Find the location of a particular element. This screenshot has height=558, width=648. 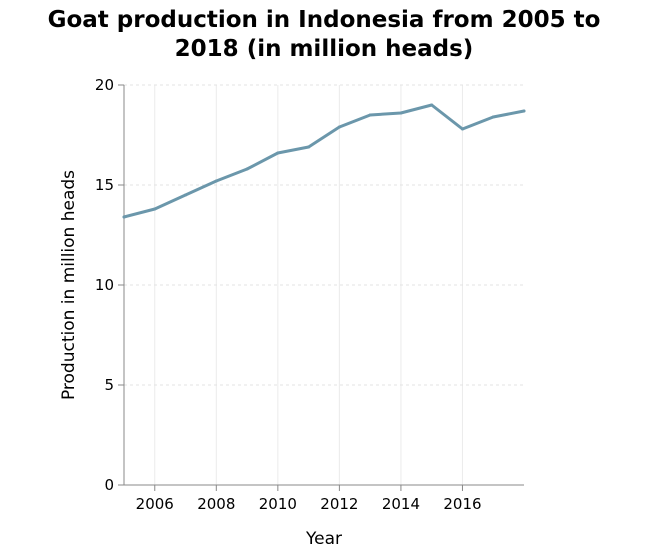

series-group is located at coordinates (324, 161).